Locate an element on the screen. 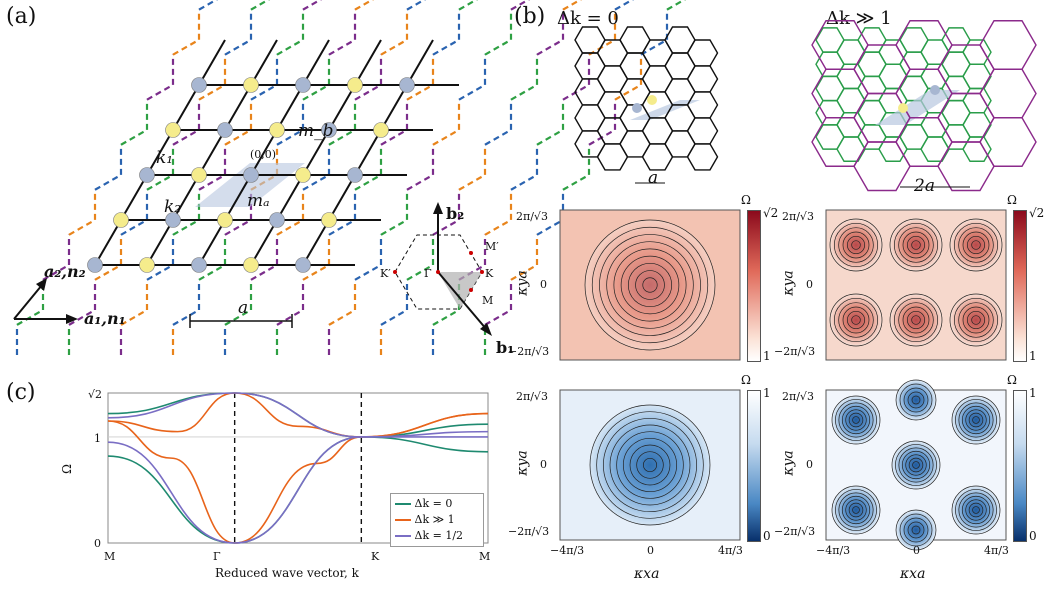 The image size is (1051, 590). label-k2: k₂ is located at coordinates (173, 207).